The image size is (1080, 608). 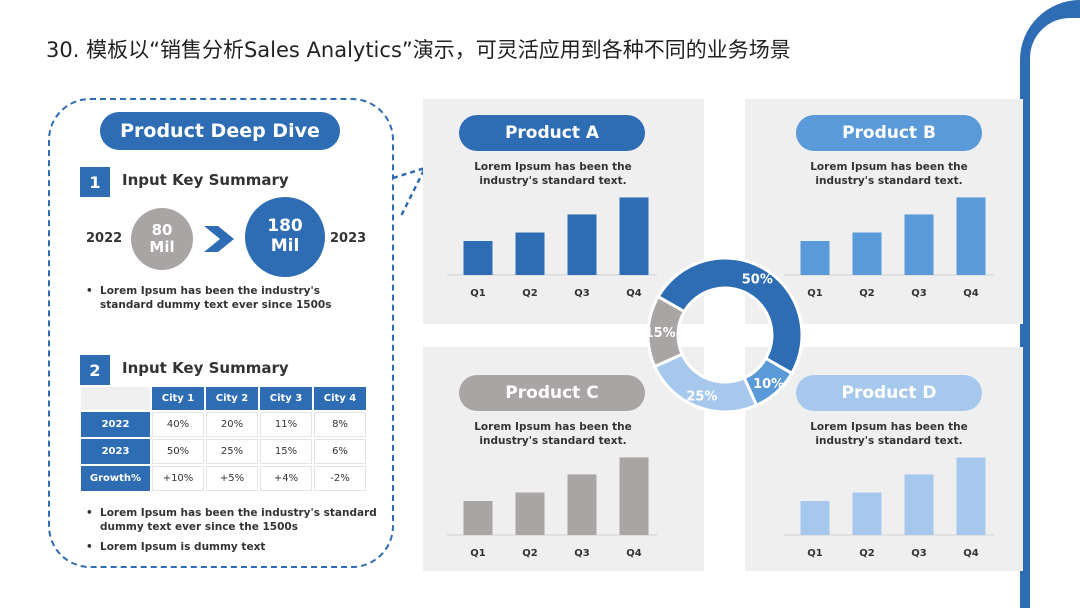 What do you see at coordinates (178, 398) in the screenshot?
I see `col-header: City 1` at bounding box center [178, 398].